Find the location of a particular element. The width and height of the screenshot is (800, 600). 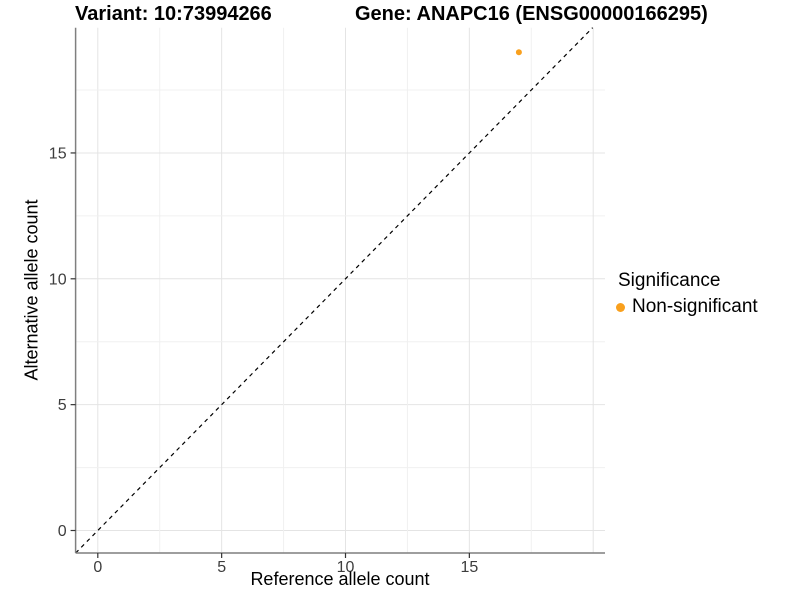

x-tick-label: 15 is located at coordinates (469, 567).